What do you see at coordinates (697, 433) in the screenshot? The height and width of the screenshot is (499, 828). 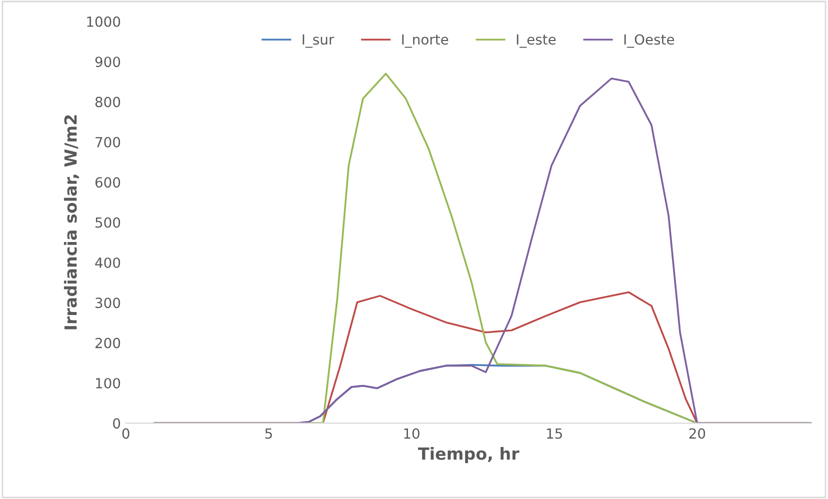 I see `x-tick-label: 20` at bounding box center [697, 433].